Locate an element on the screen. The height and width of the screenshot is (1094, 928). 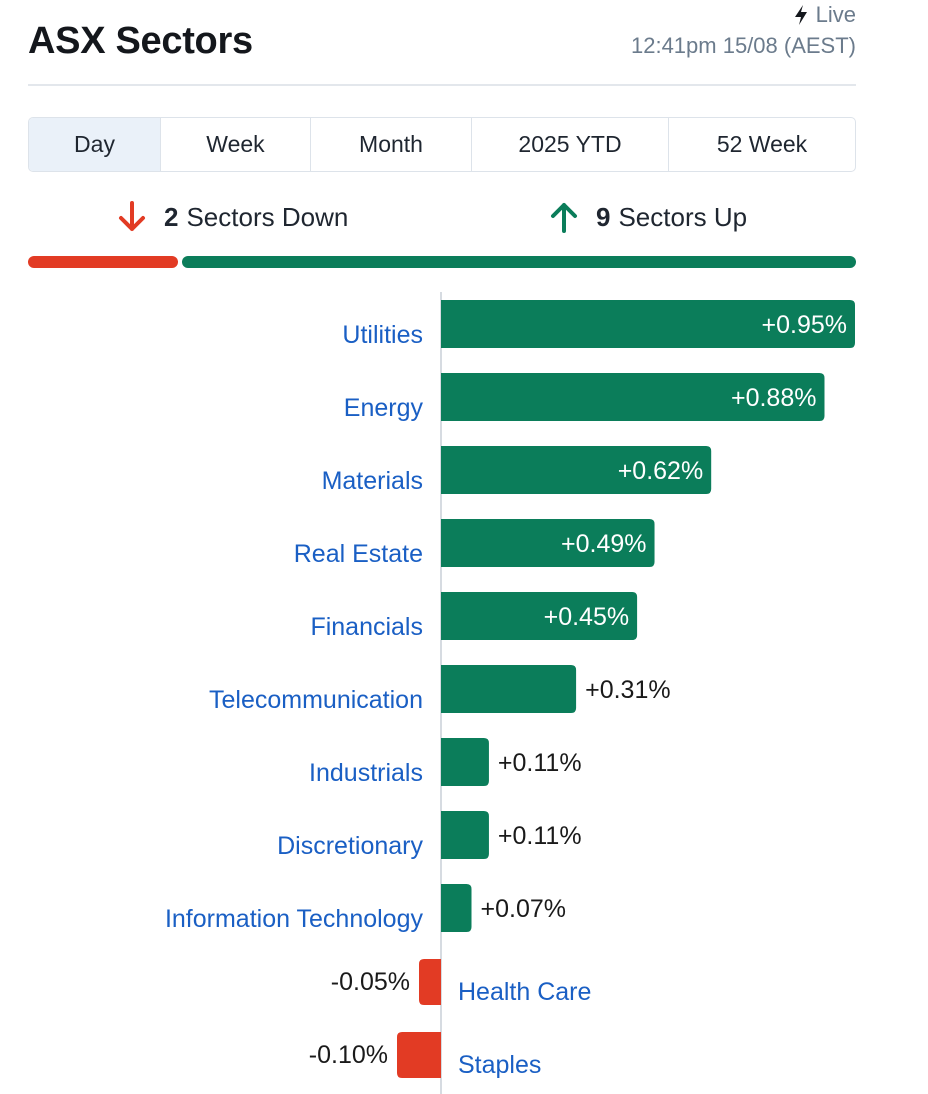
sectors-down-summary: 2 Sectors Down is located at coordinates (232, 217).